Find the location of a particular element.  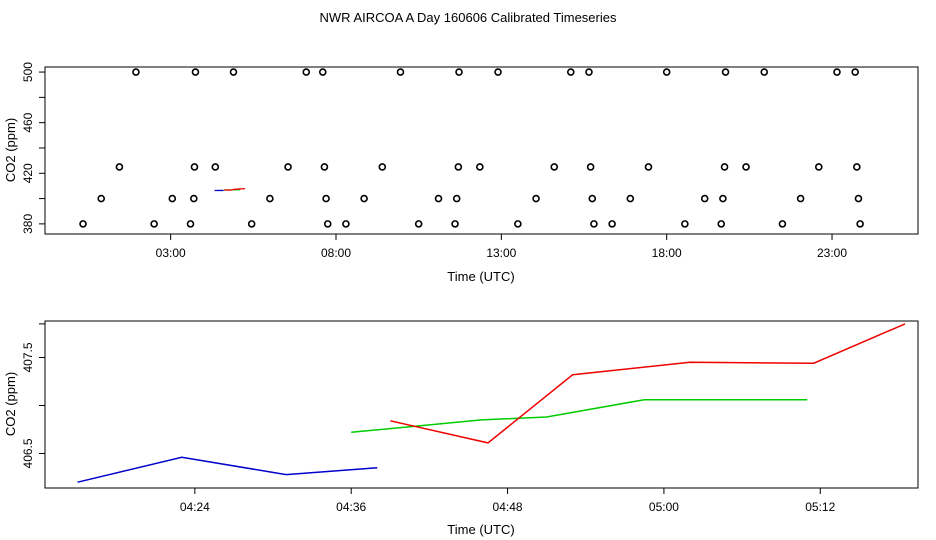

bottom-y-axis-label: CO2 (ppm) is located at coordinates (10, 404).